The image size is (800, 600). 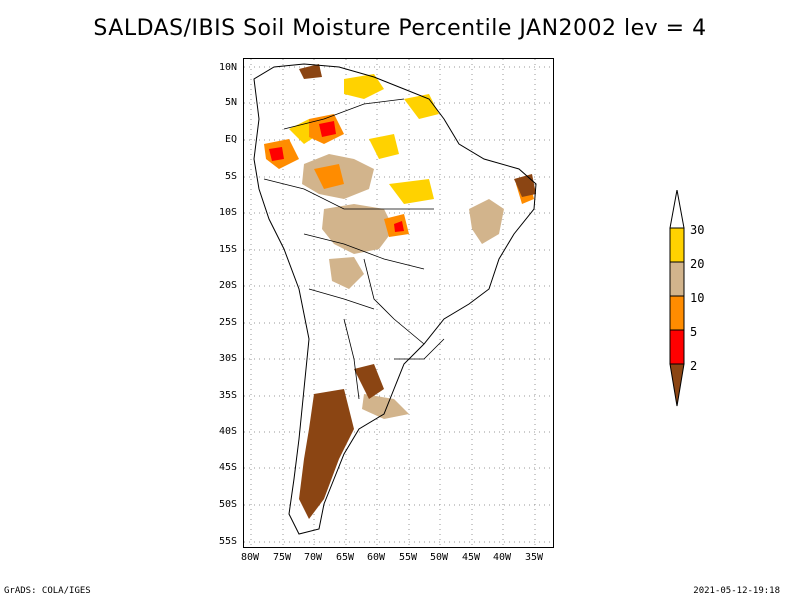 What do you see at coordinates (47, 591) in the screenshot?
I see `footer-credit: GrADS: COLA/IGES` at bounding box center [47, 591].